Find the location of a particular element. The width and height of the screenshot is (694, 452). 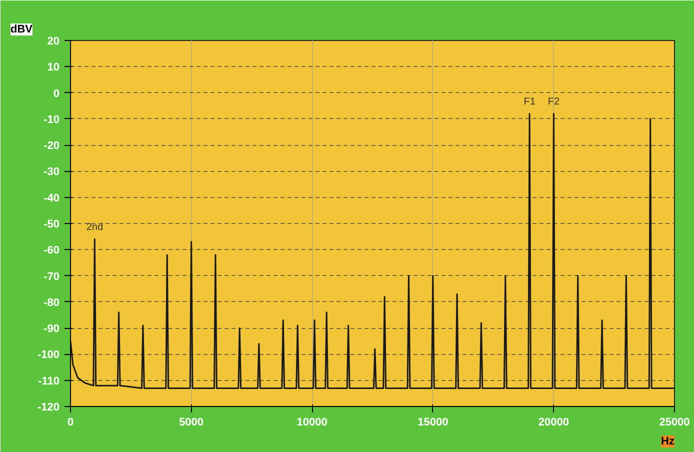

x-tick-label: 25000 is located at coordinates (674, 422).